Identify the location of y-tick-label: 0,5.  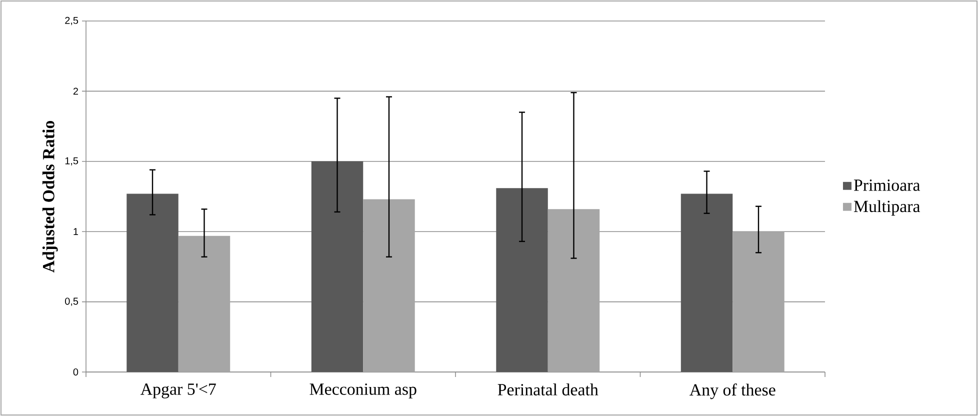
(71, 302).